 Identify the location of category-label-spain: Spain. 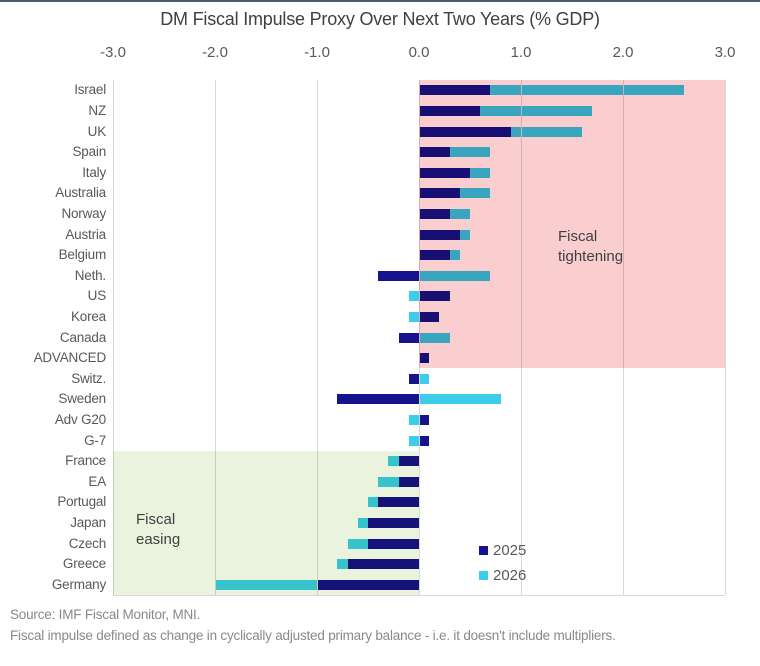
(89, 152).